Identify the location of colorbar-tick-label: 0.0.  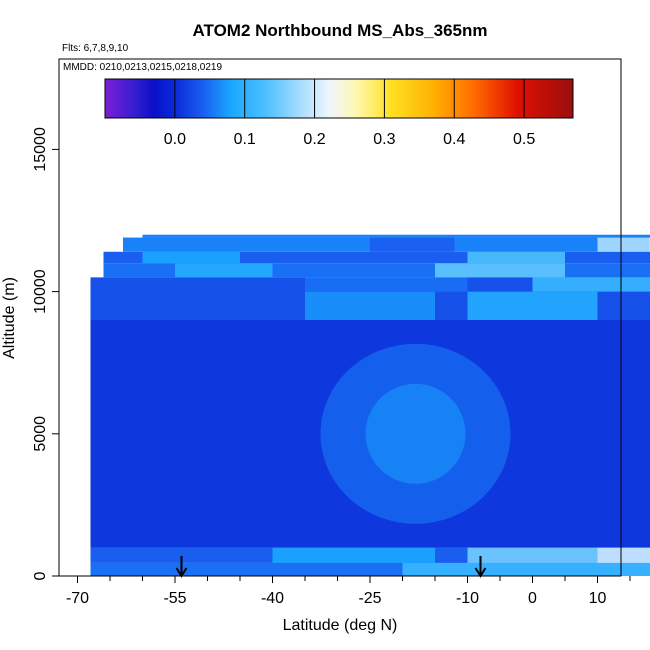
(175, 139).